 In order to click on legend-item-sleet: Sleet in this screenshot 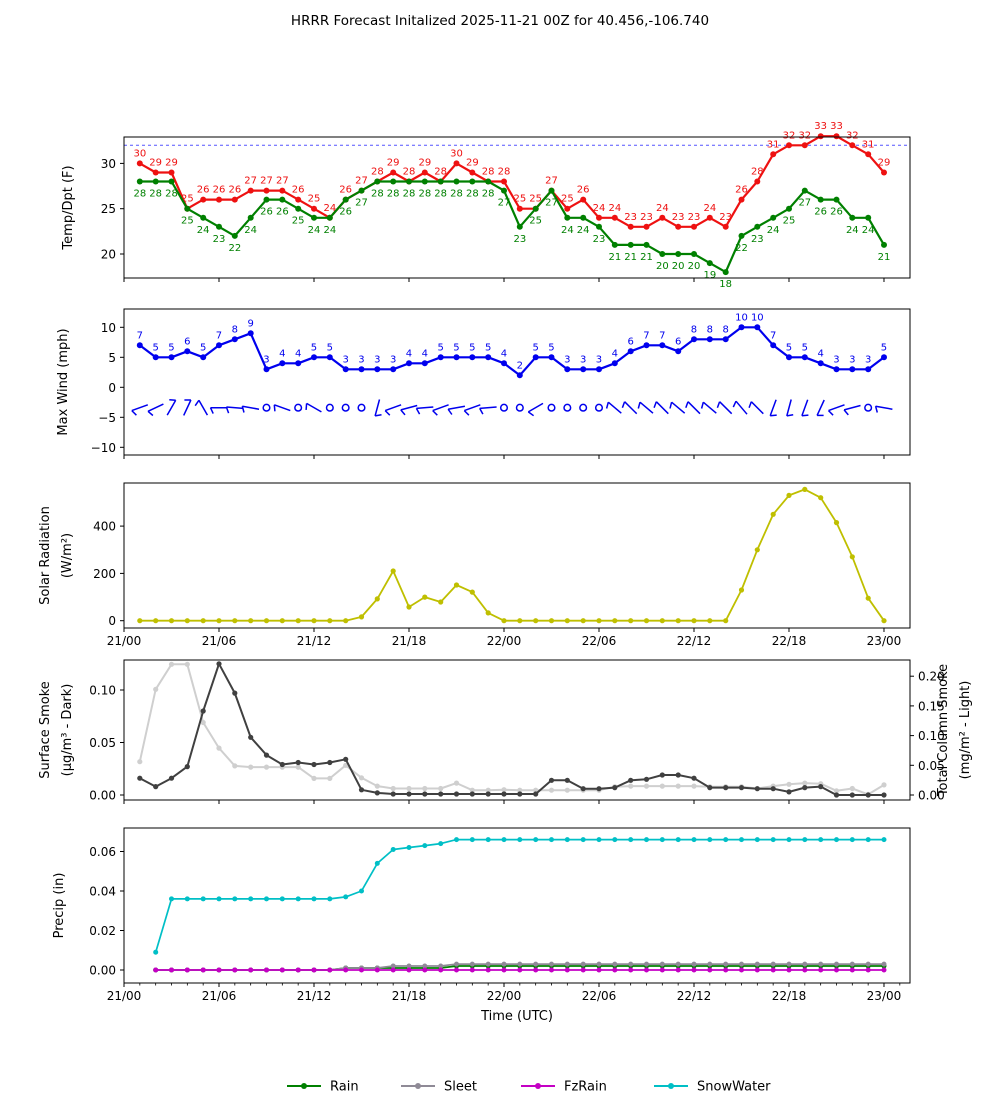, I will do `click(439, 1087)`.